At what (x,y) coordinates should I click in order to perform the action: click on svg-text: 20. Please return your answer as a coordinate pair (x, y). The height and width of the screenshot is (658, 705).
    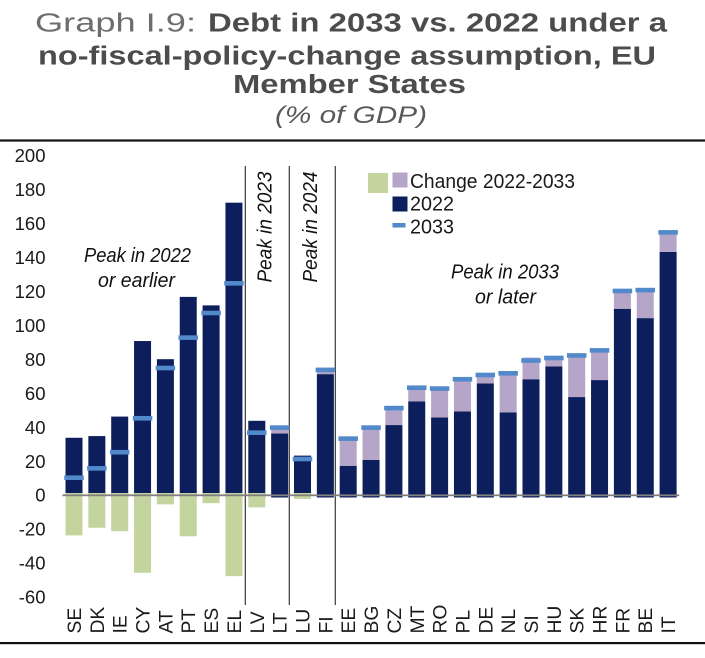
    Looking at the image, I should click on (35, 461).